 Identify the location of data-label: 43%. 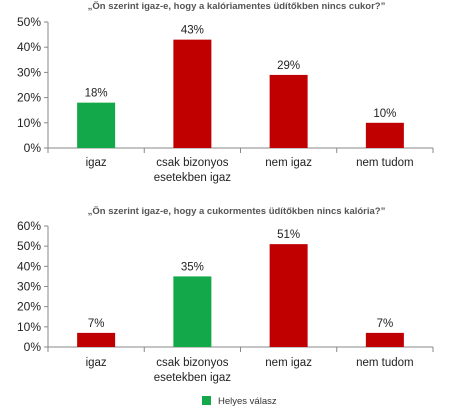
(192, 31).